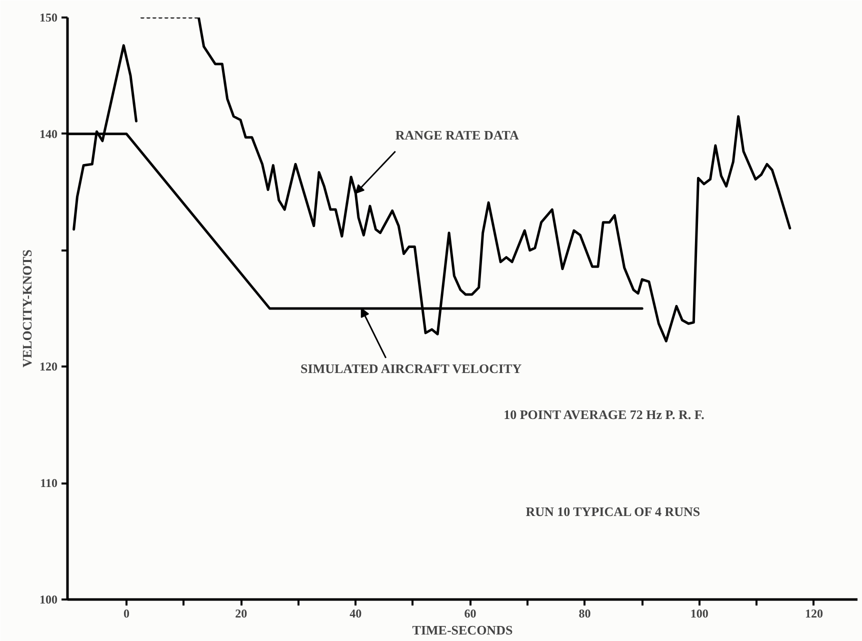 The image size is (862, 641). I want to click on y-tick-label: 120, so click(49, 367).